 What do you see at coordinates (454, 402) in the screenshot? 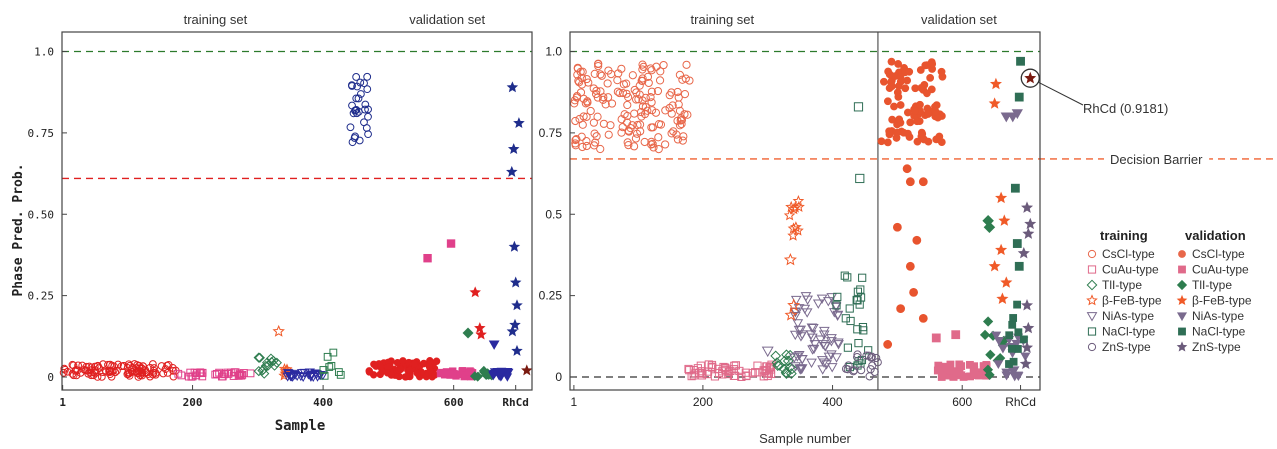
I see `x-tick-label: 600` at bounding box center [454, 402].